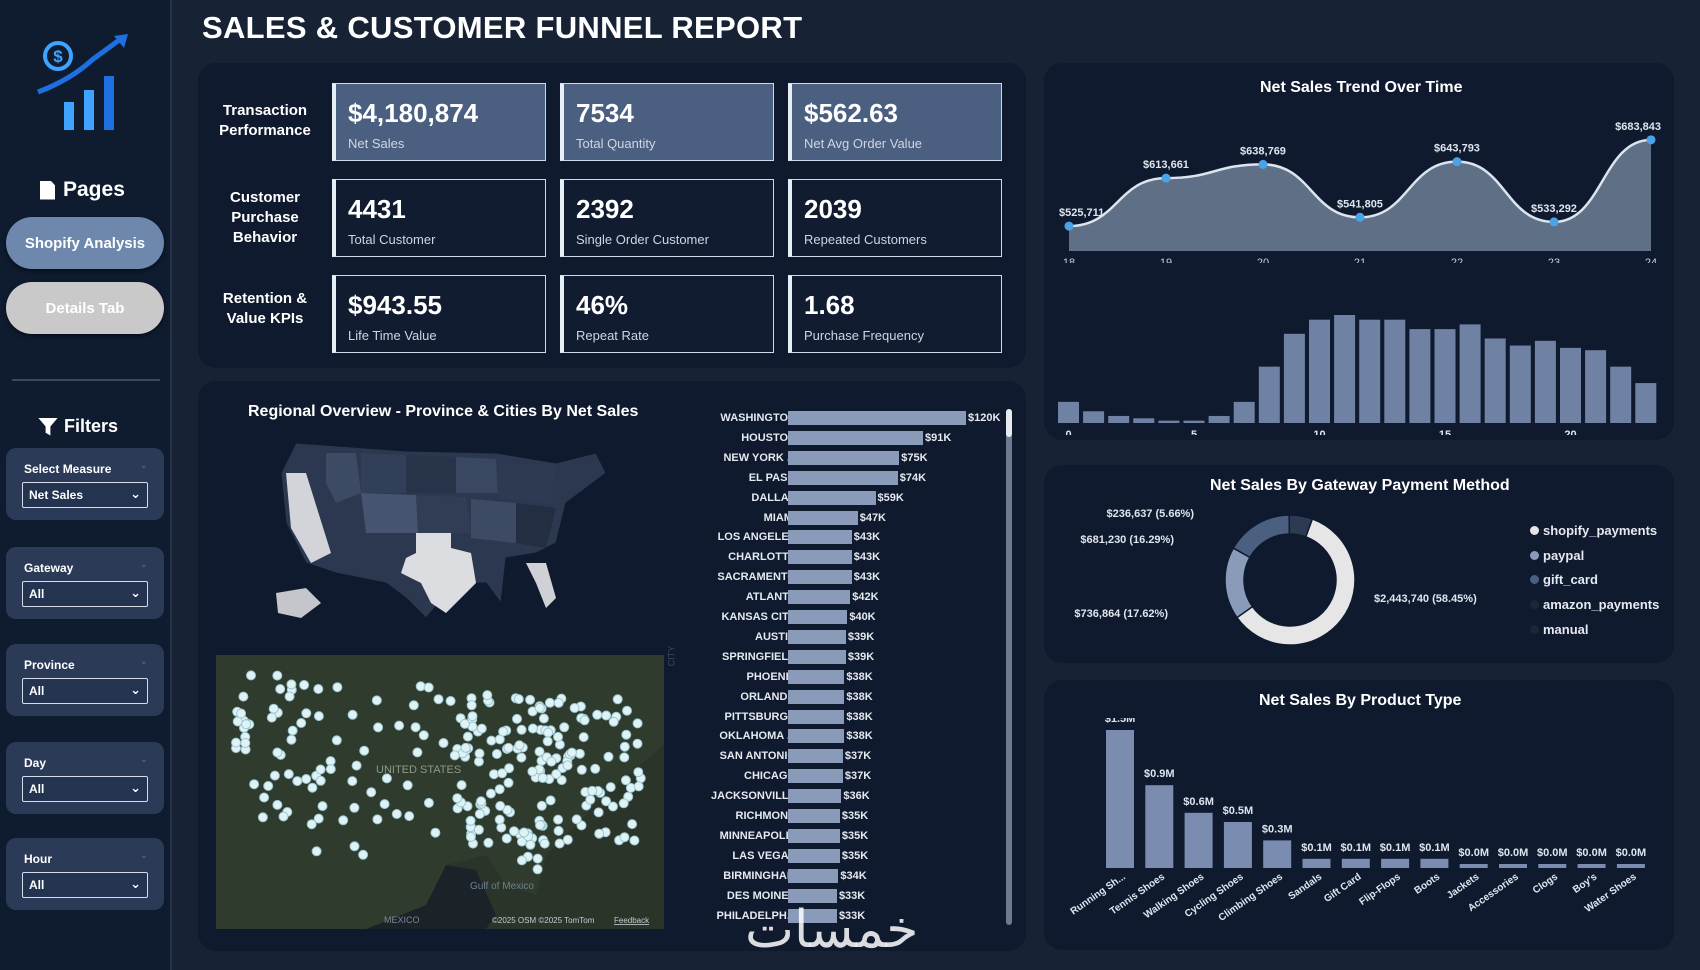 This screenshot has height=970, width=1700. I want to click on city-row: JACKSONVILLE $36K, so click(864, 797).